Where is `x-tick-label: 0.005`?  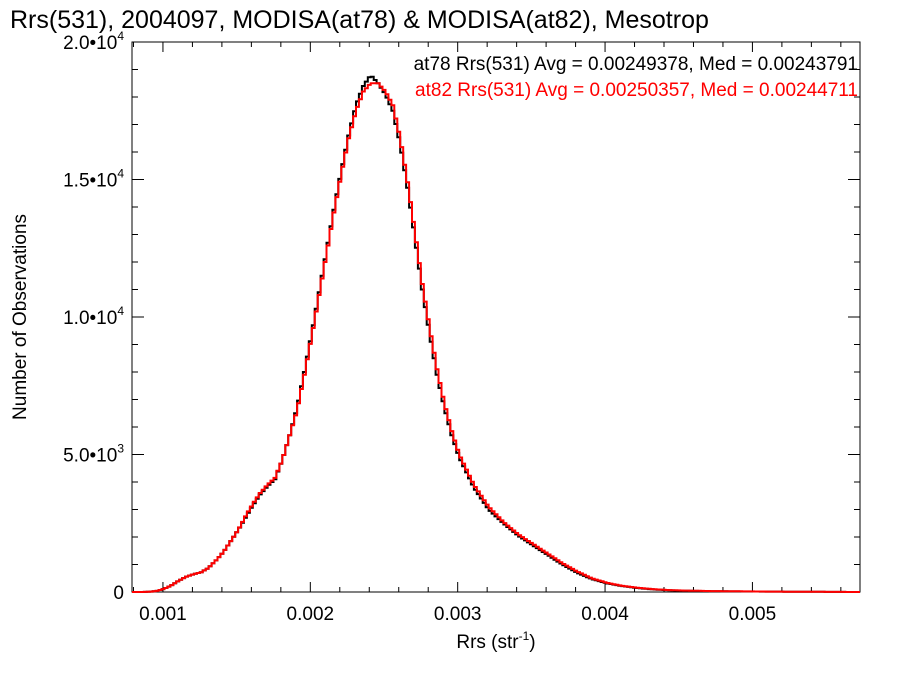
x-tick-label: 0.005 is located at coordinates (753, 614).